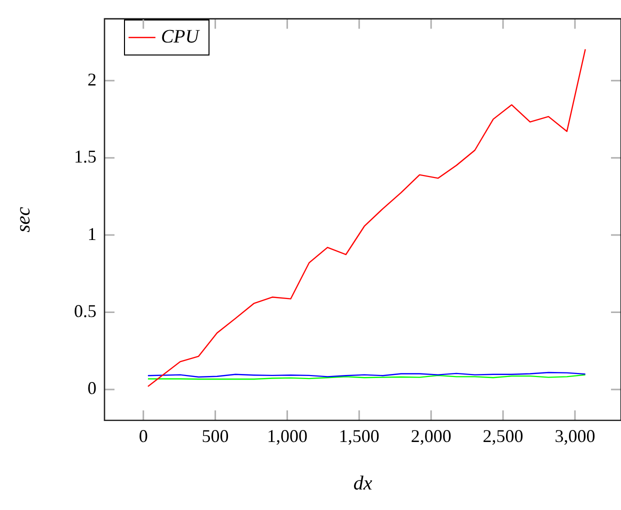 The width and height of the screenshot is (621, 510). What do you see at coordinates (359, 436) in the screenshot?
I see `x-tick-label: 1,500` at bounding box center [359, 436].